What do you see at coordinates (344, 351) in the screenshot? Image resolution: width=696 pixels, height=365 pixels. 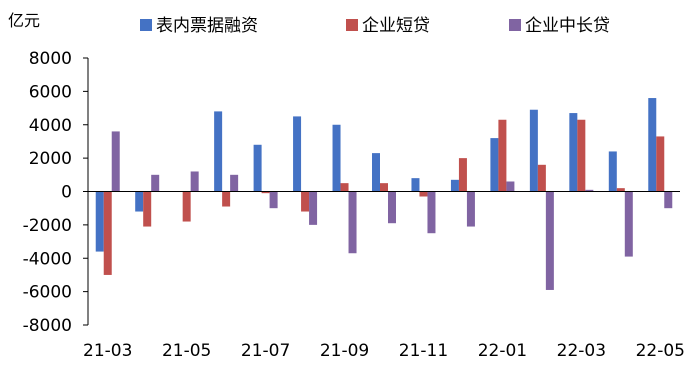 I see `x-tick-label: 21-09` at bounding box center [344, 351].